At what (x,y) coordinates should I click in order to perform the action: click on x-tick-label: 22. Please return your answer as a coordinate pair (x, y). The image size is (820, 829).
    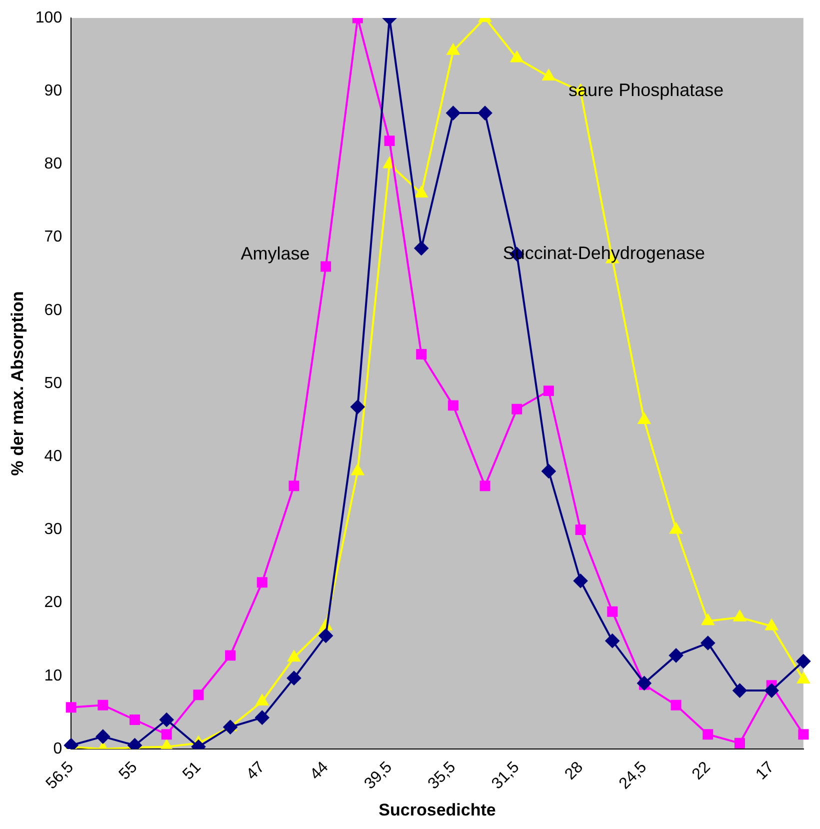
    Looking at the image, I should click on (701, 771).